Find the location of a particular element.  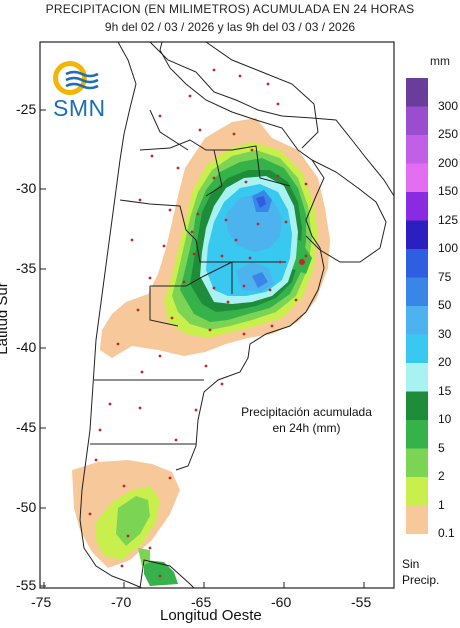

y-tick-label: -55 is located at coordinates (26, 585).